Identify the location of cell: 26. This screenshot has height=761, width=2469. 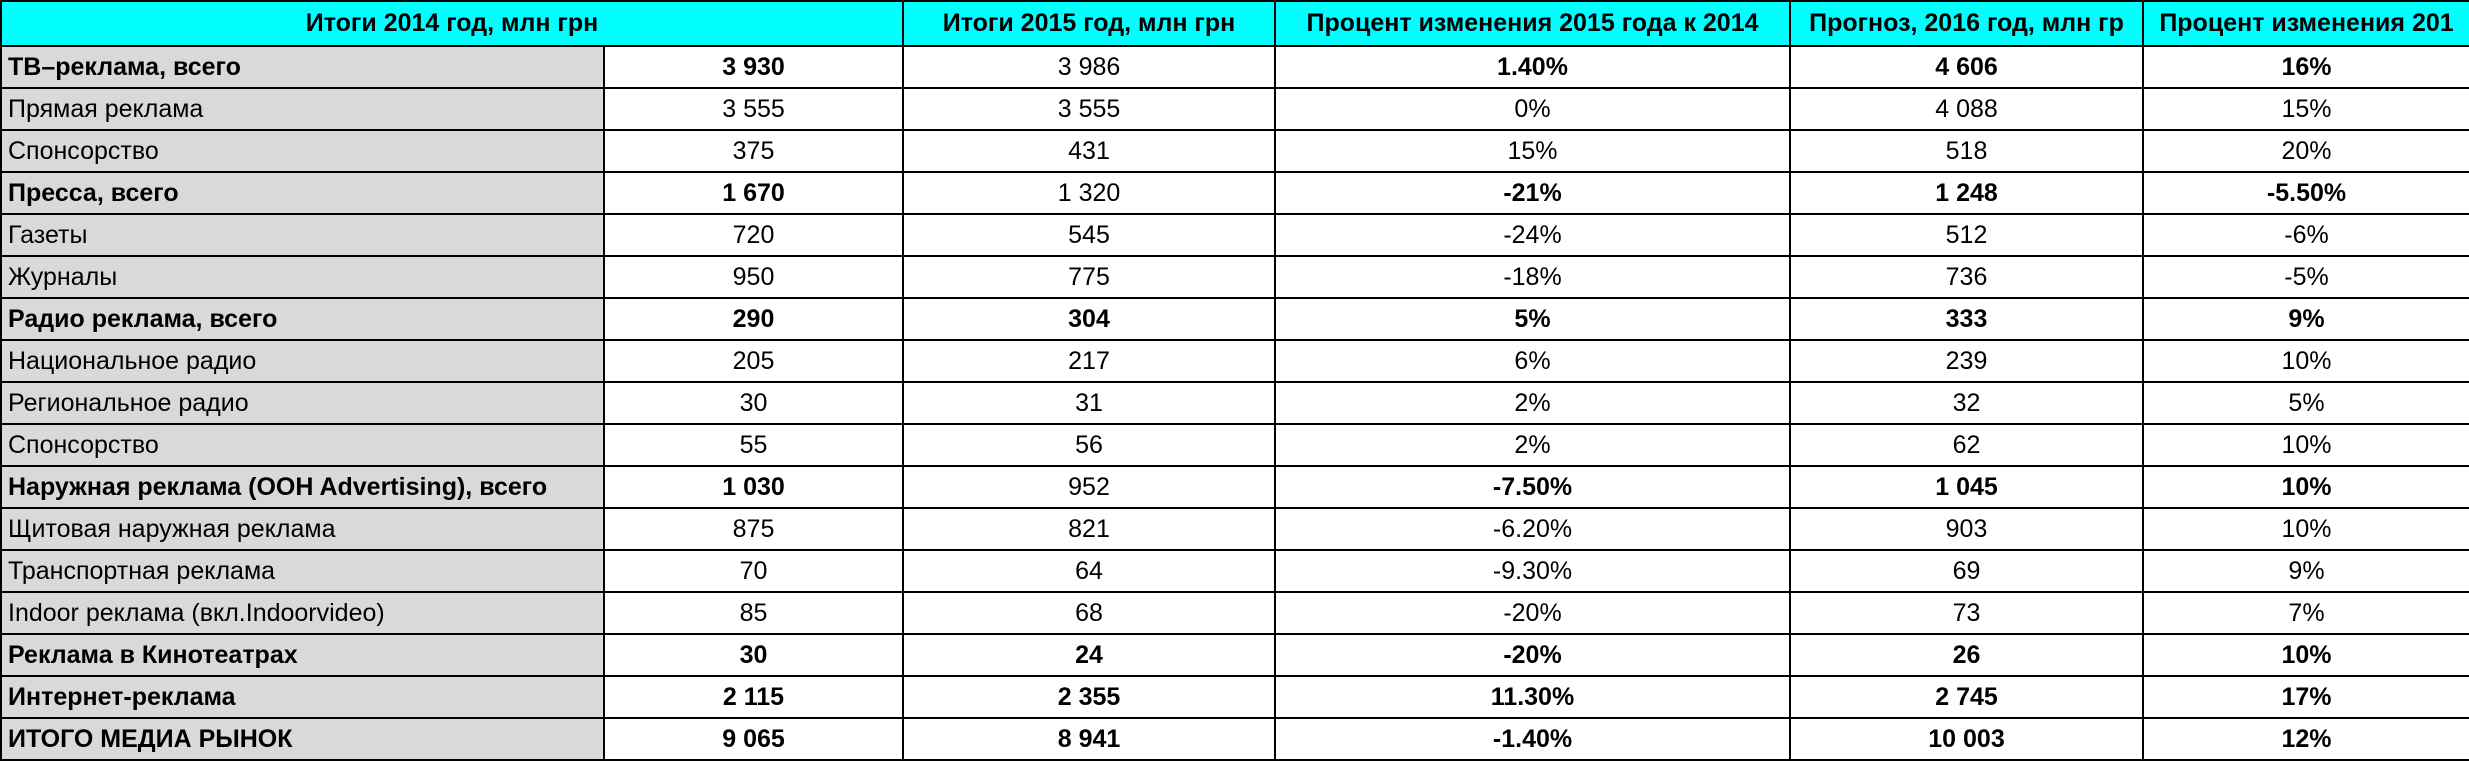
(1966, 655).